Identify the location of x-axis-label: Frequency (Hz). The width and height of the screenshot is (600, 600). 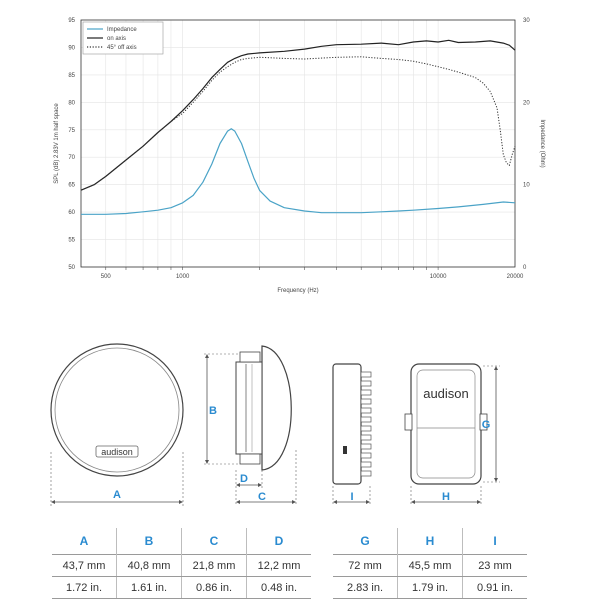
(297, 291).